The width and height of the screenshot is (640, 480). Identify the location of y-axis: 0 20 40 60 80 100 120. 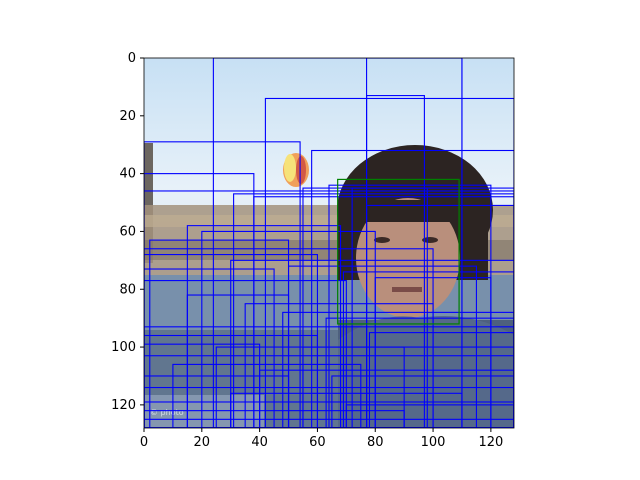
(127, 232).